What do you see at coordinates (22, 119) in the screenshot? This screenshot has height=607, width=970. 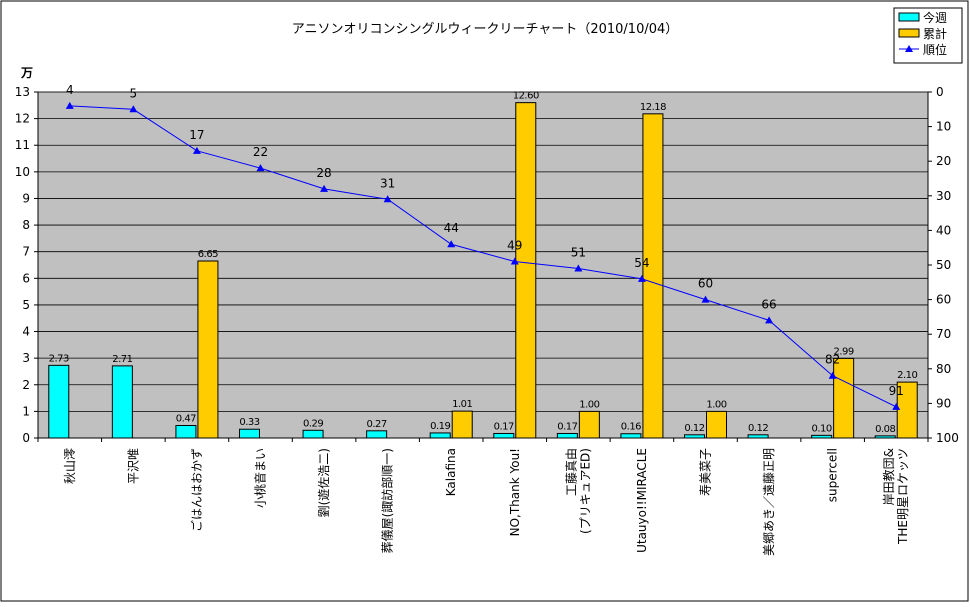 I see `y-left-tick-label: 12` at bounding box center [22, 119].